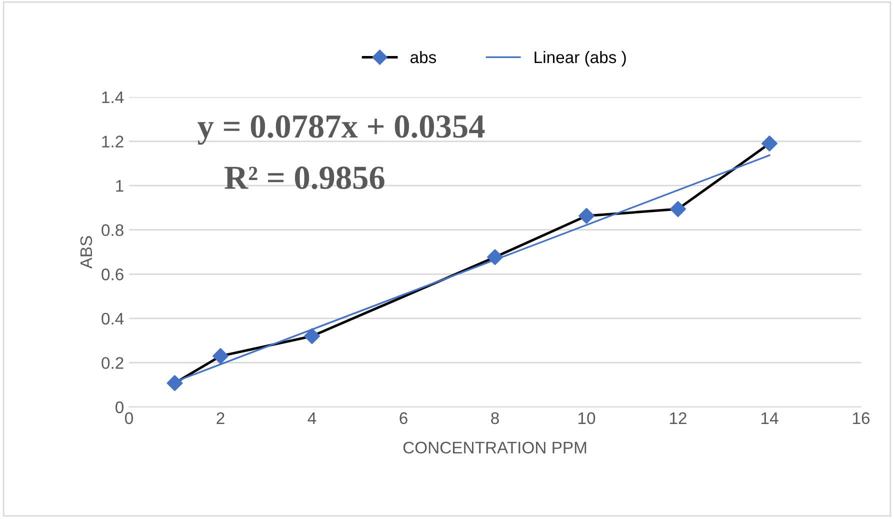  I want to click on annotation: y = 0.0787x + 0.0354, so click(341, 130).